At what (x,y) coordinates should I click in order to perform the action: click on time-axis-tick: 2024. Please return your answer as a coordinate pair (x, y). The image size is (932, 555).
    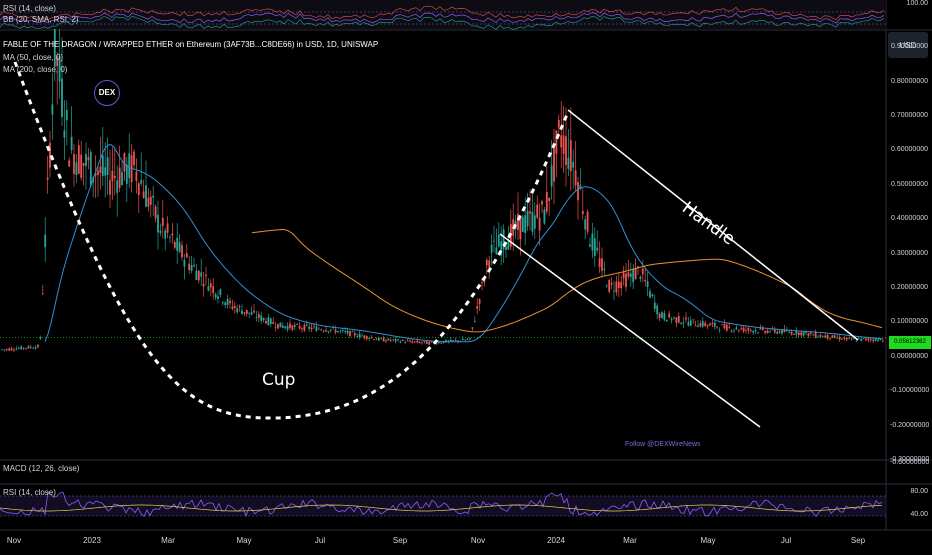
    Looking at the image, I should click on (556, 540).